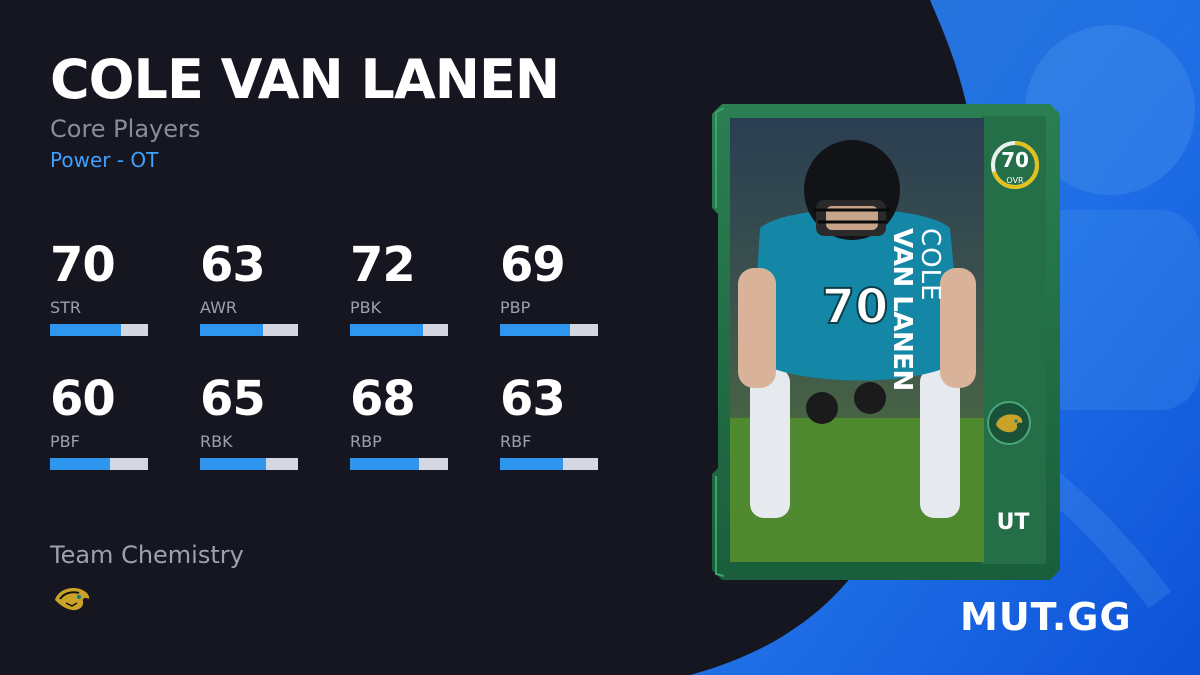 This screenshot has width=1200, height=675. I want to click on stat-pbk: 72 PBK, so click(400, 287).